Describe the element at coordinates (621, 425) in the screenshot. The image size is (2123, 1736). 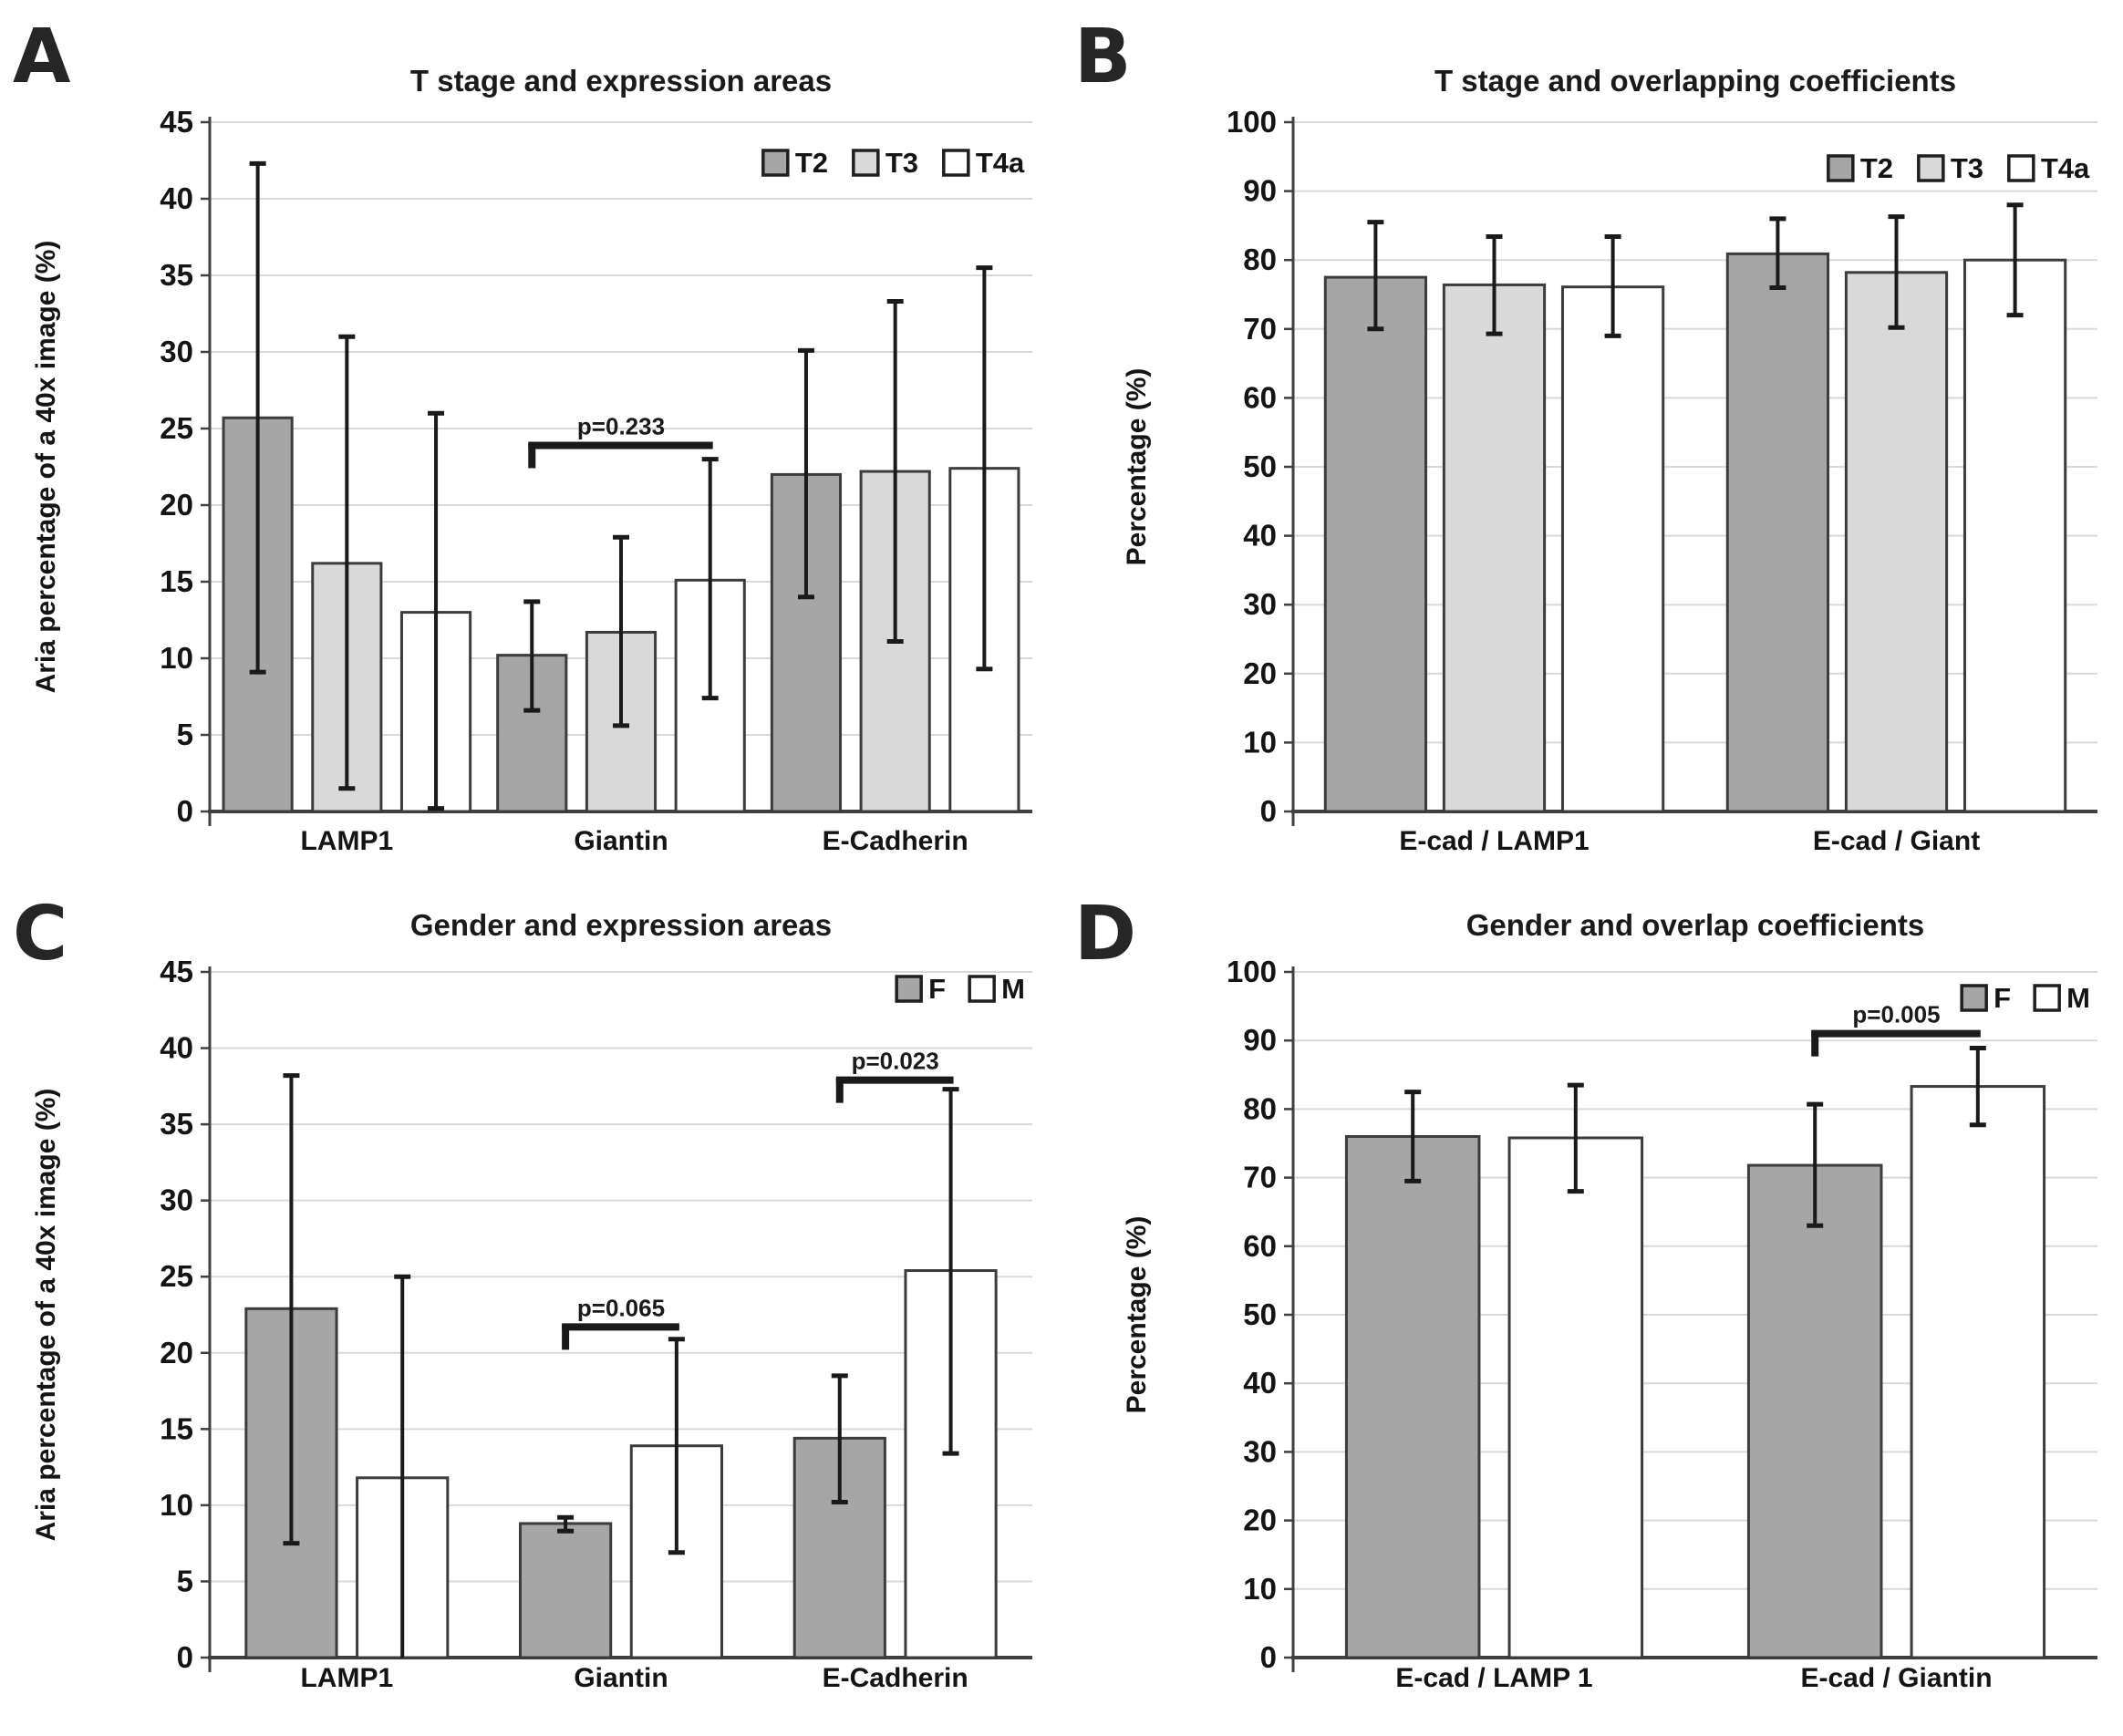
I see `p-value-label: p=0.233` at that location.